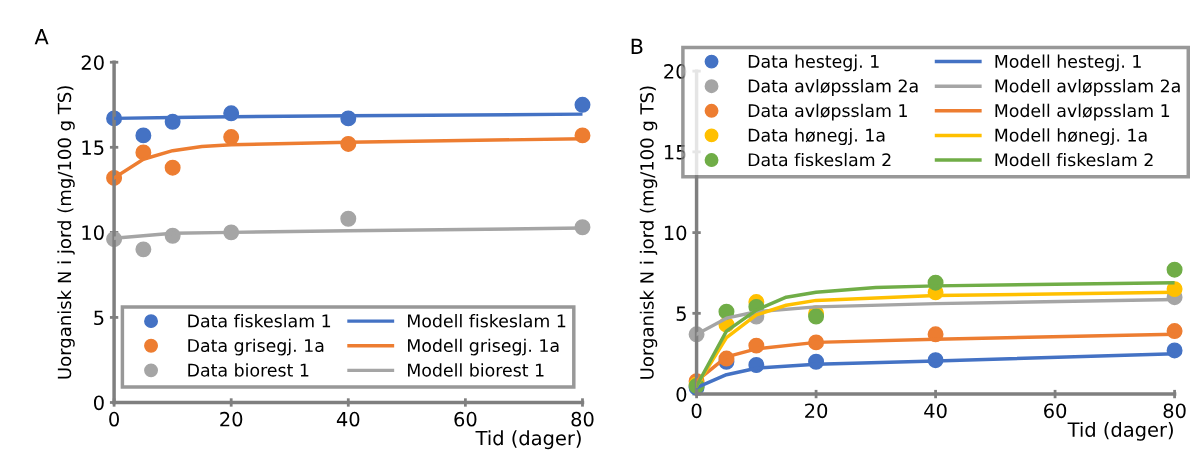  I want to click on legend-label: Data hønegj. 1a, so click(816, 137).